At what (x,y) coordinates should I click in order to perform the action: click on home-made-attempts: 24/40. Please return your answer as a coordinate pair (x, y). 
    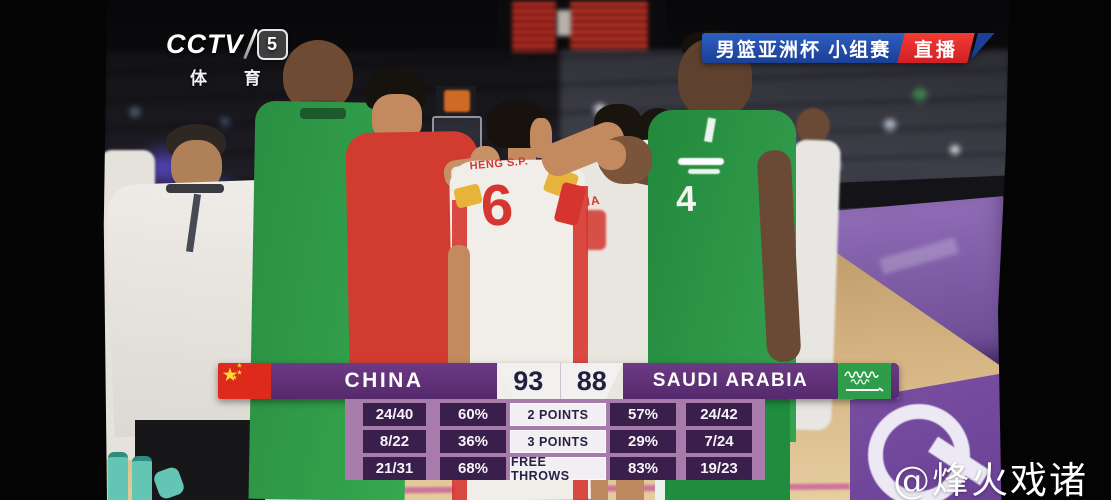
    Looking at the image, I should click on (394, 414).